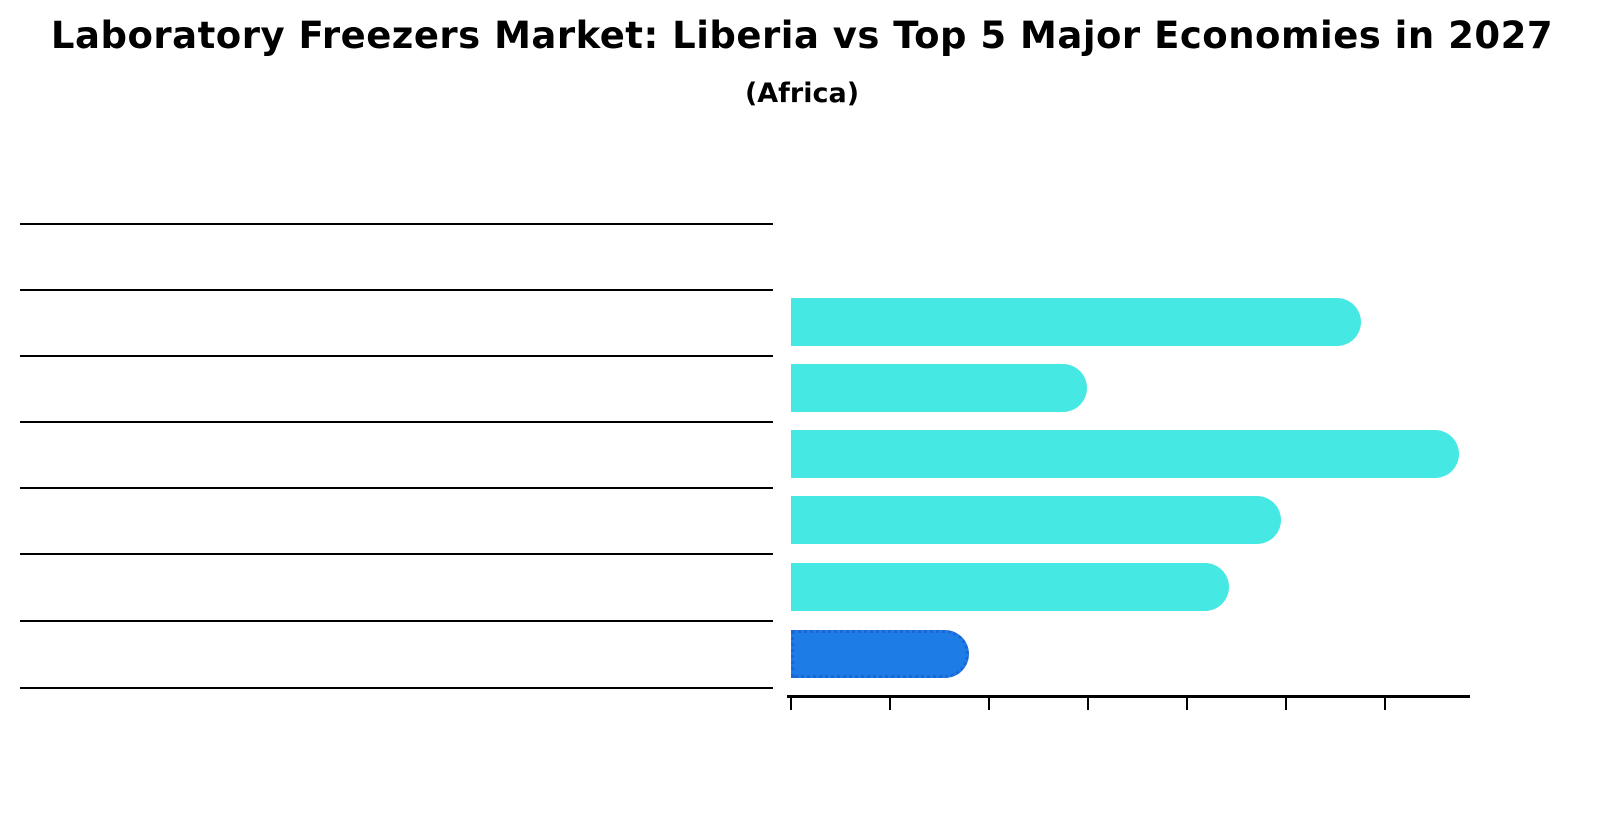 The width and height of the screenshot is (1604, 823). Describe the element at coordinates (1125, 454) in the screenshot. I see `bar-ethiopia` at that location.